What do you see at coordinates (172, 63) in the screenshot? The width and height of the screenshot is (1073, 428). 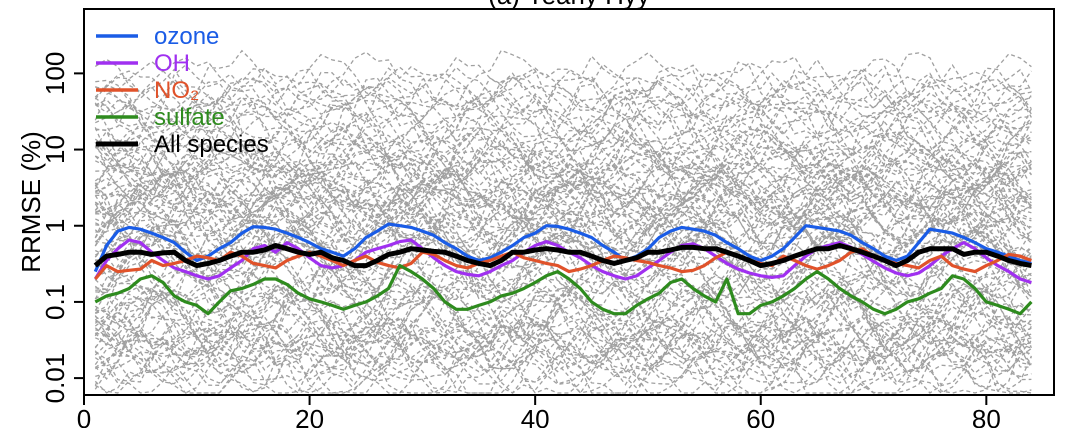 I see `legend-label: OH` at bounding box center [172, 63].